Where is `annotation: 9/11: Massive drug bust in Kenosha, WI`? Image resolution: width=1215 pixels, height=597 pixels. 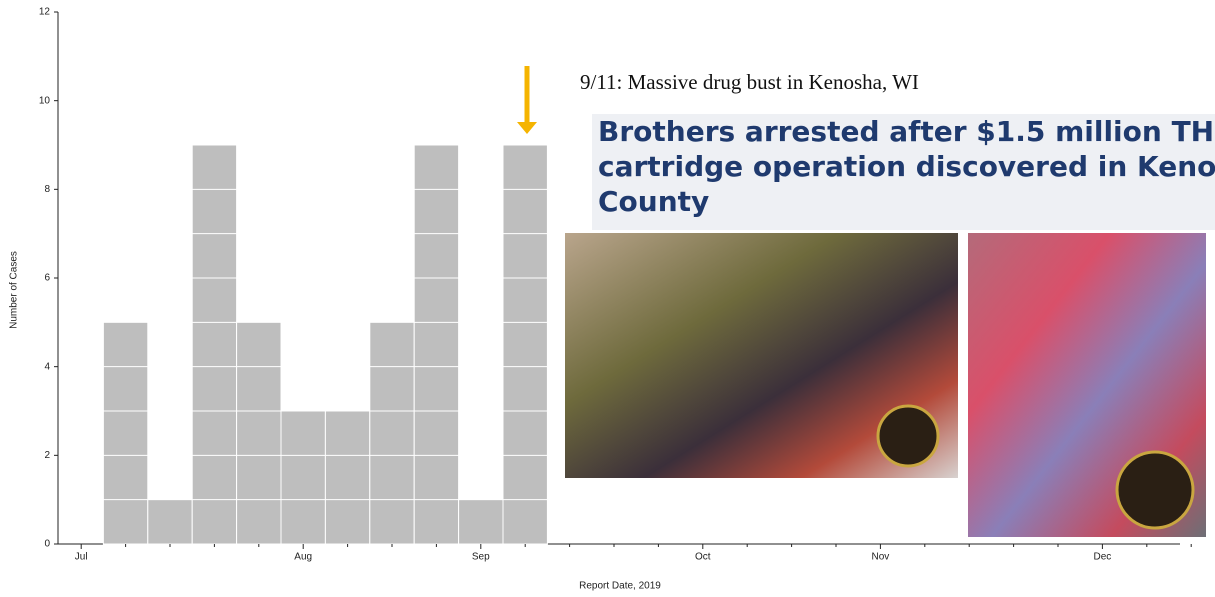 annotation: 9/11: Massive drug bust in Kenosha, WI is located at coordinates (749, 82).